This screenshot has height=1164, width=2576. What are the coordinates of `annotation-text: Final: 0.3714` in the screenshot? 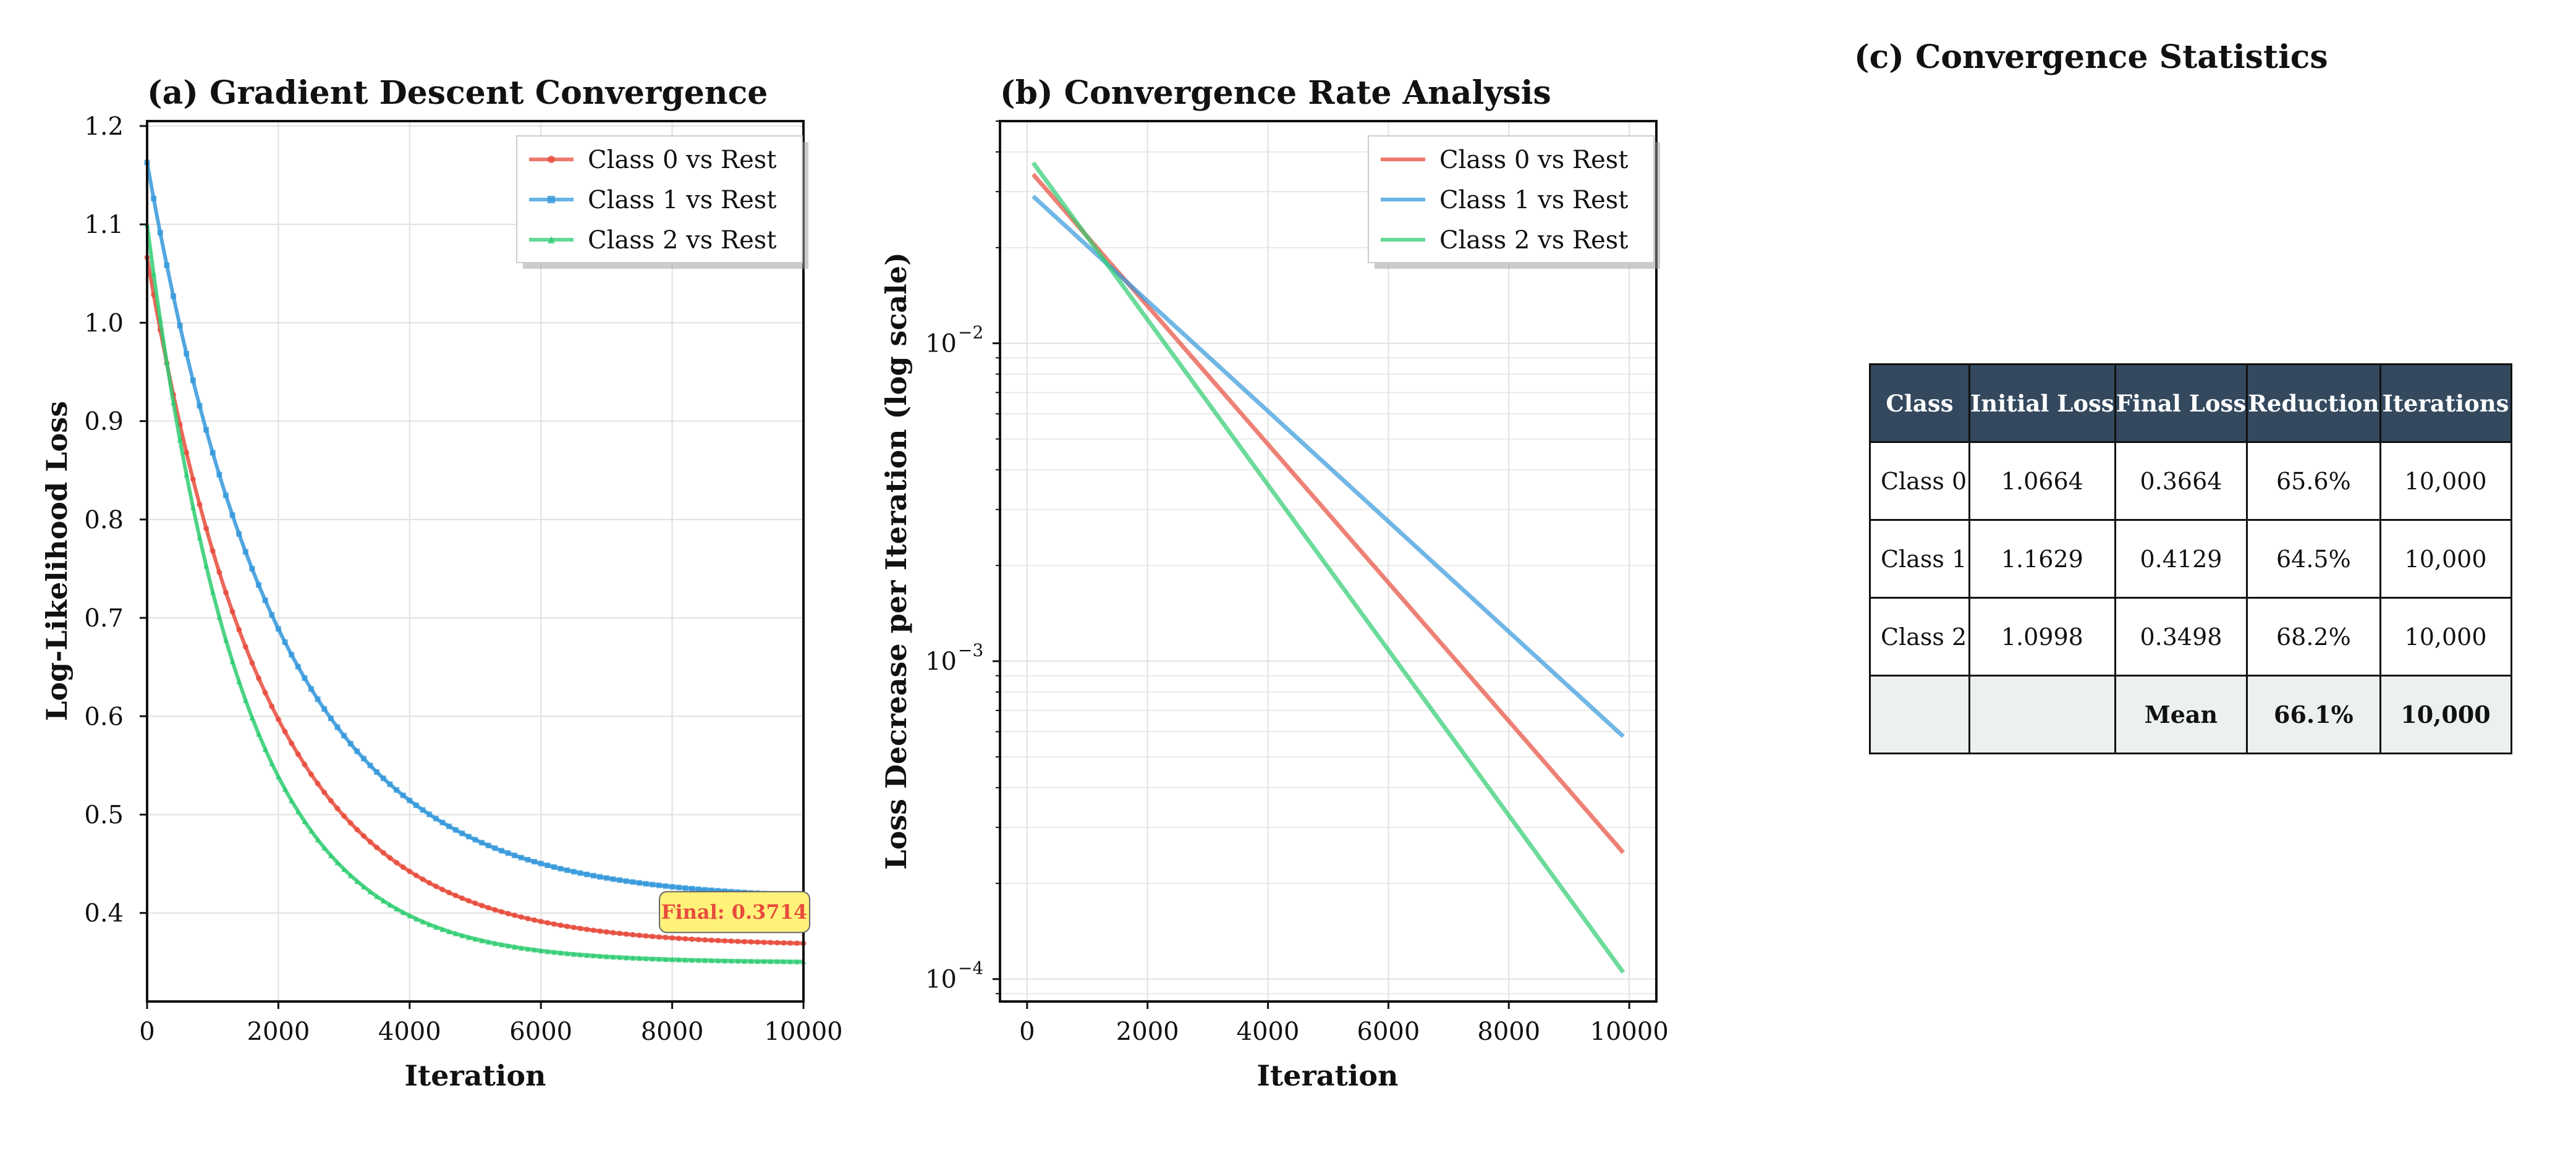 It's located at (734, 912).